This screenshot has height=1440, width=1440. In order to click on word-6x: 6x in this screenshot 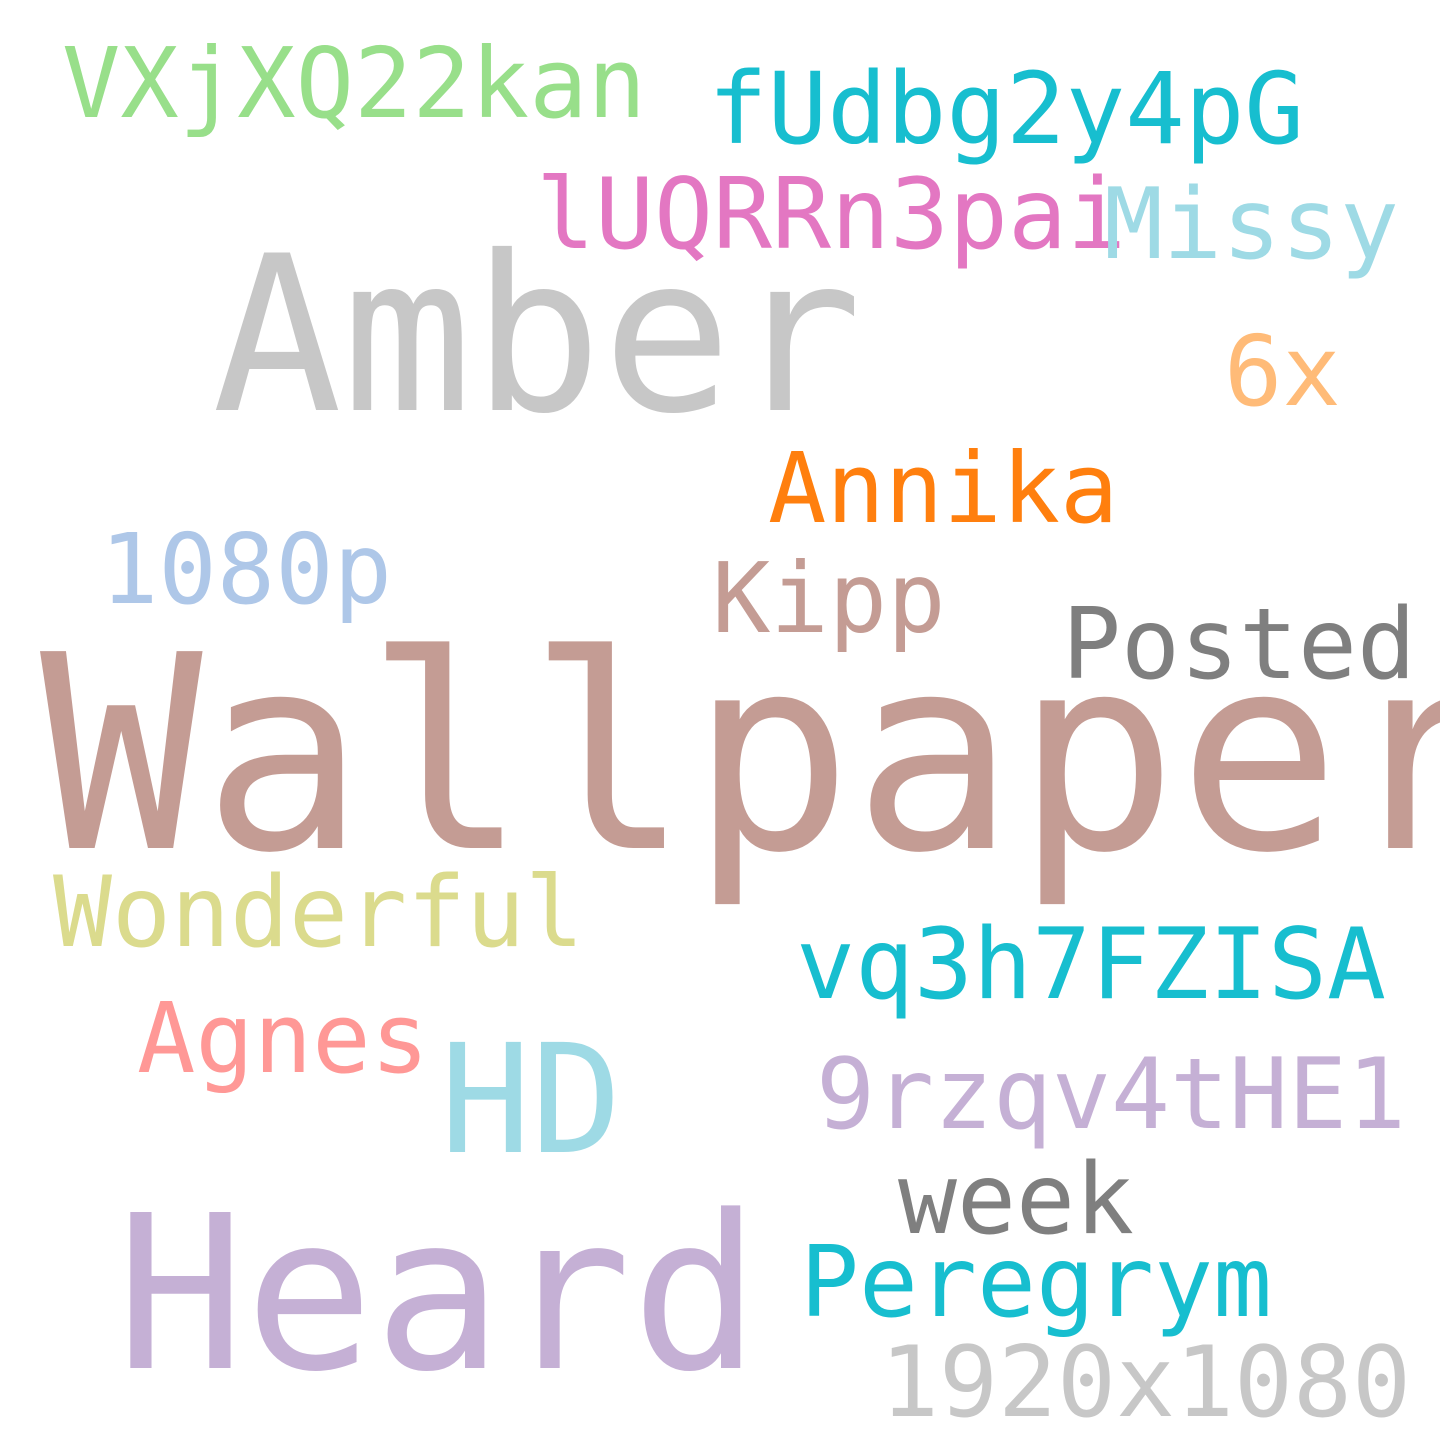, I will do `click(1282, 371)`.